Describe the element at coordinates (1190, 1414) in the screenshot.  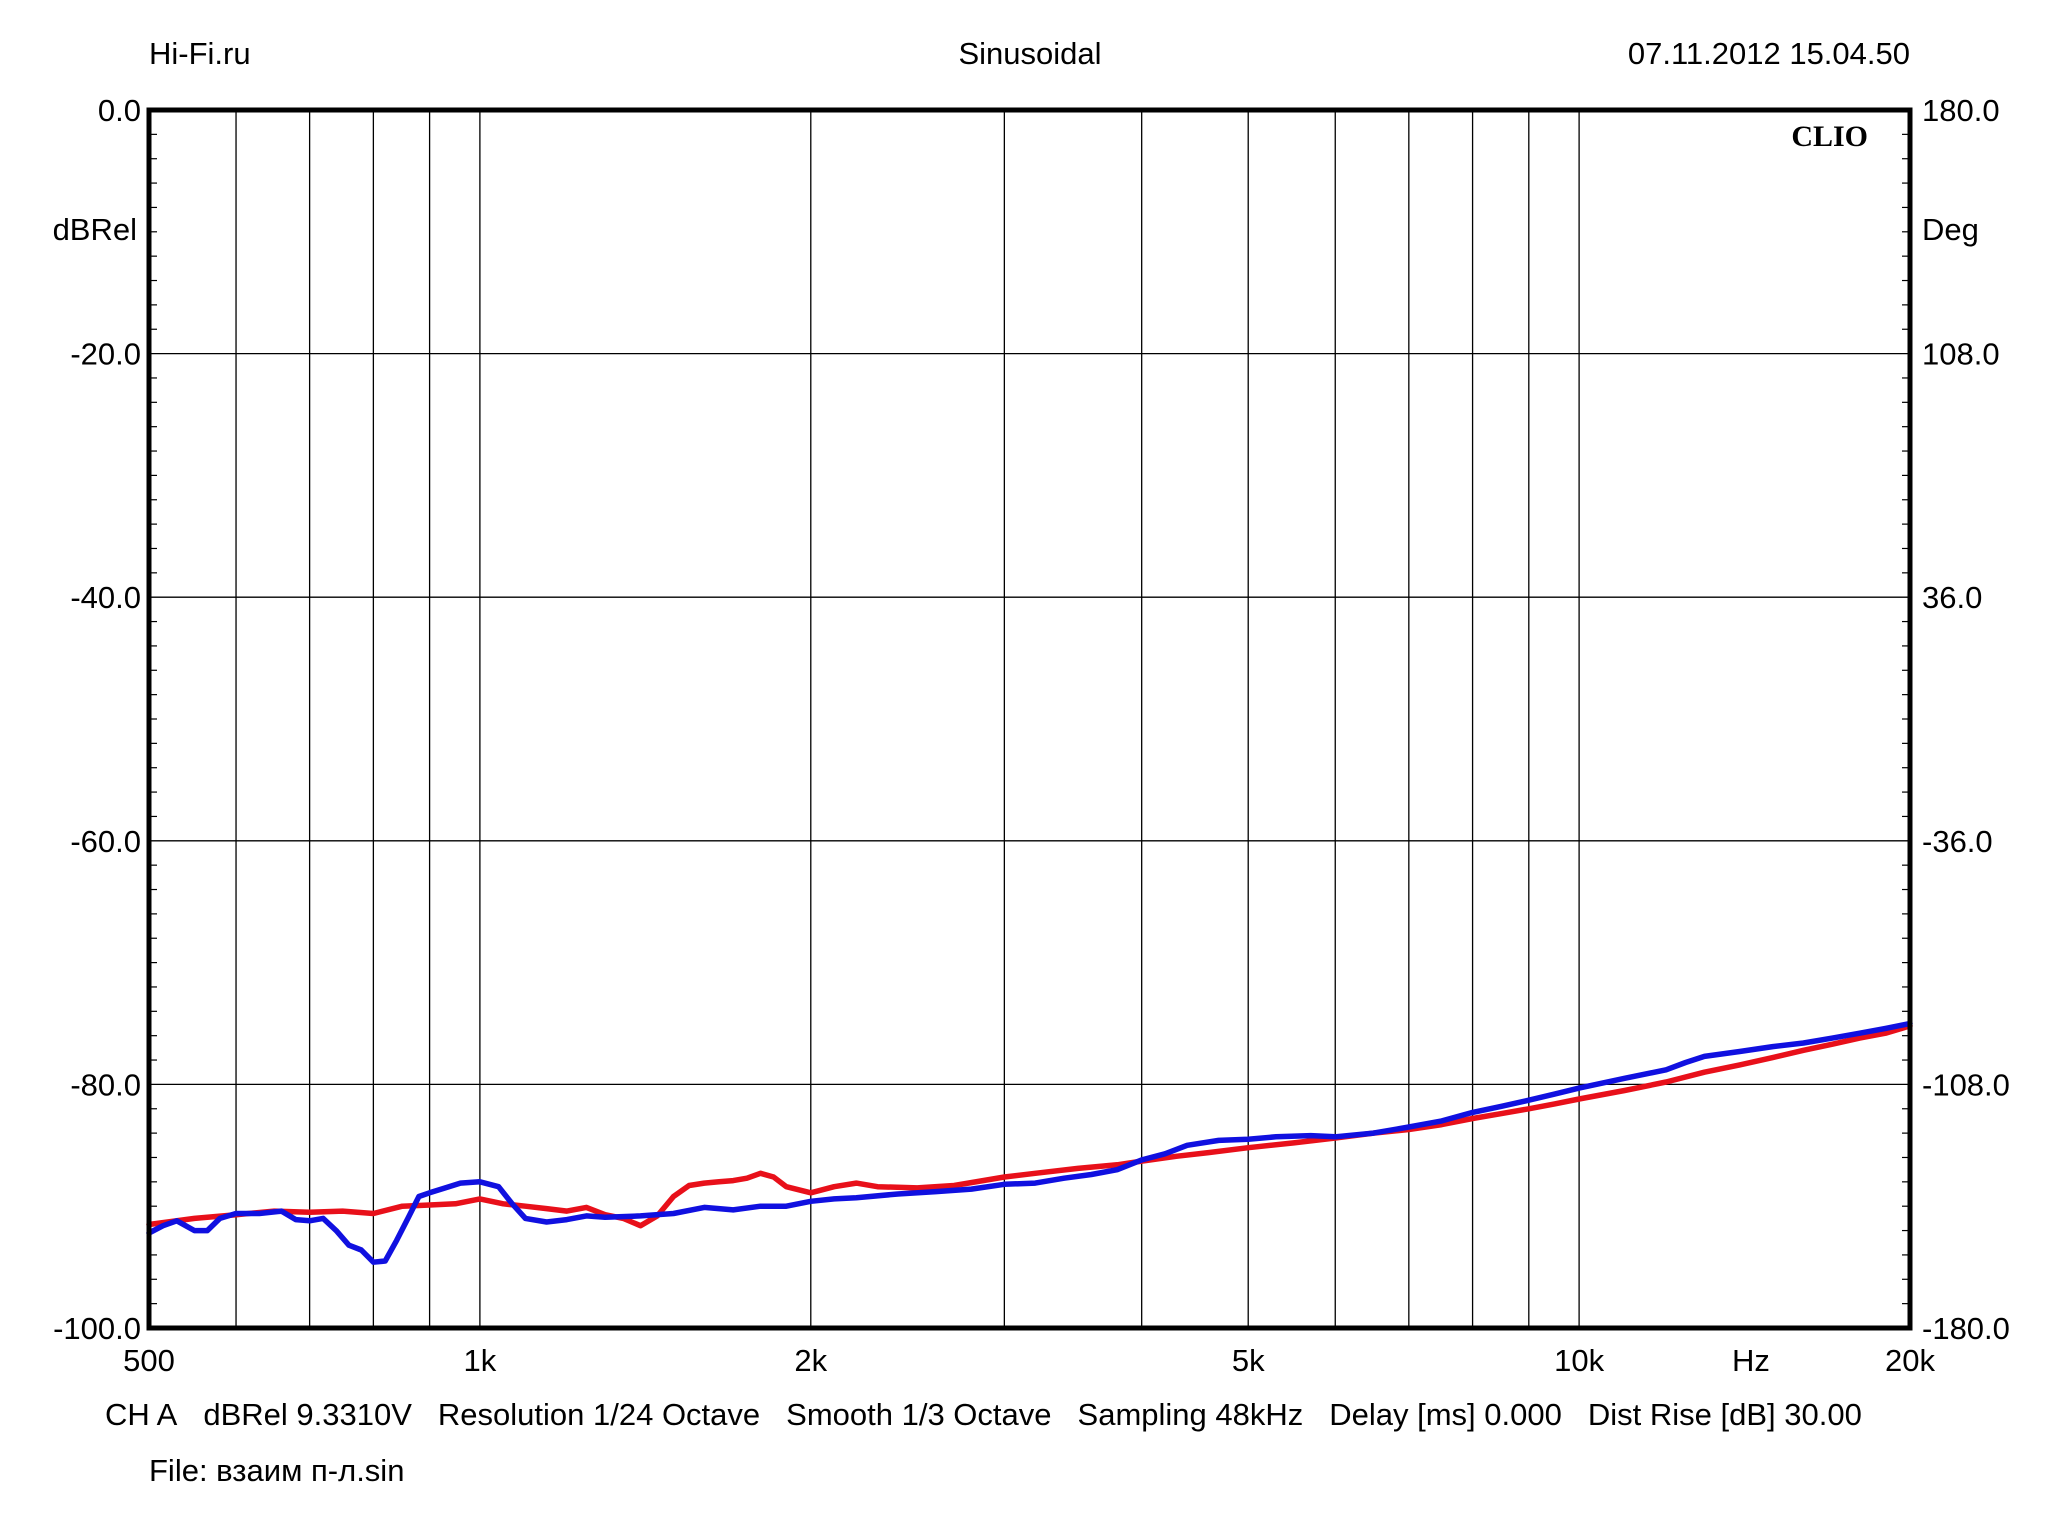
I see `sampling-label: Sampling 48kHz` at that location.